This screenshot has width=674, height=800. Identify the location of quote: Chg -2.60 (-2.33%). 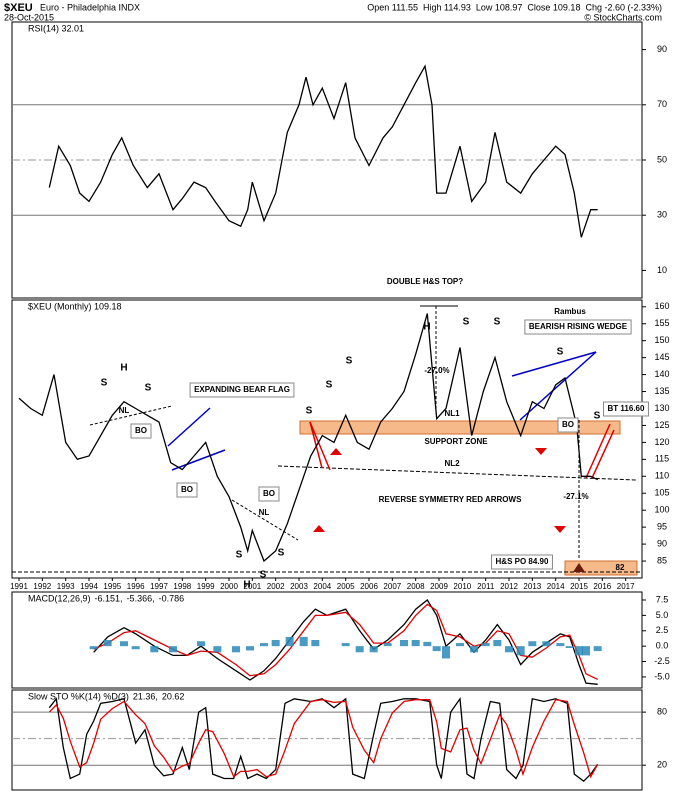
(623, 7).